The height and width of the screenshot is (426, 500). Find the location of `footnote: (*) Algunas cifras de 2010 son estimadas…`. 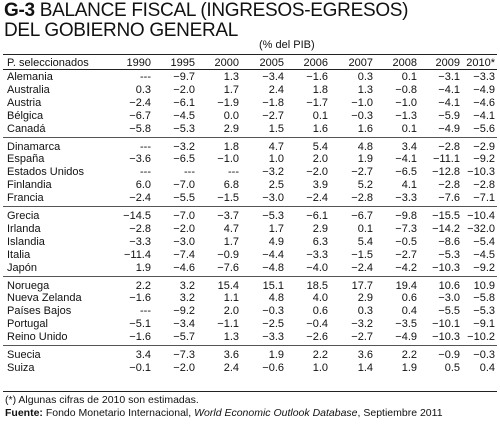

footnote: (*) Algunas cifras de 2010 son estimadas… is located at coordinates (102, 400).